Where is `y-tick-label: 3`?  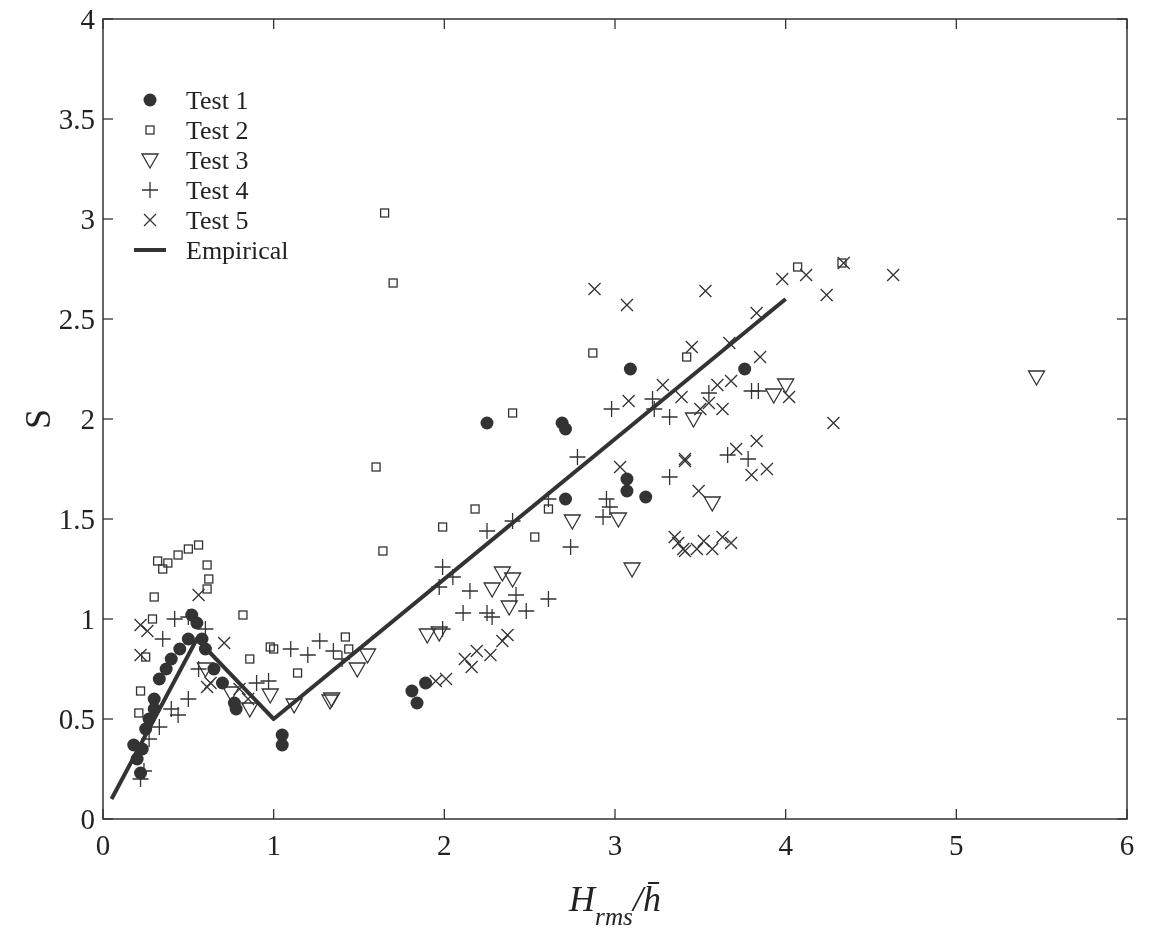 y-tick-label: 3 is located at coordinates (87, 219).